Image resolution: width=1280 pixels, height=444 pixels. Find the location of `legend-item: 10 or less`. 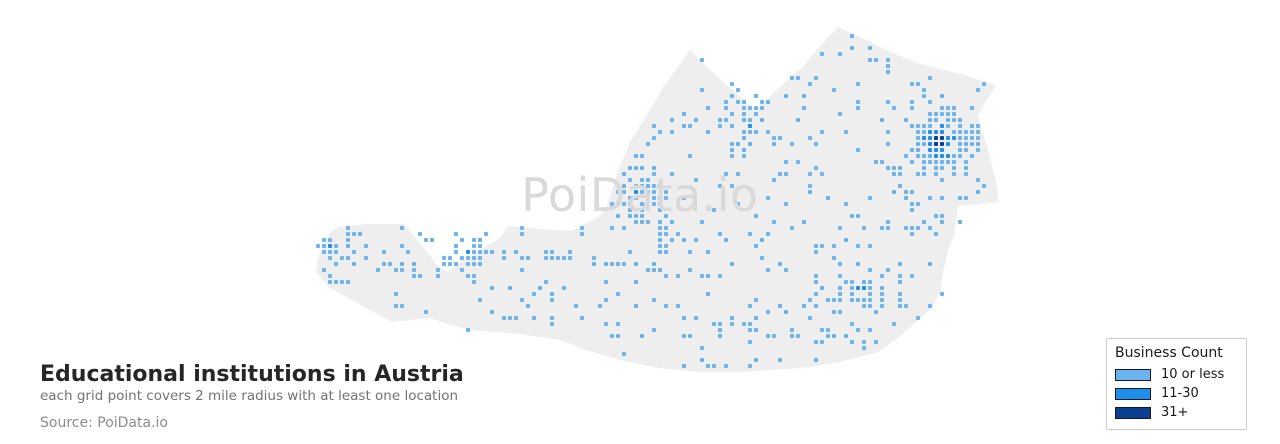

legend-item: 10 or less is located at coordinates (1176, 374).